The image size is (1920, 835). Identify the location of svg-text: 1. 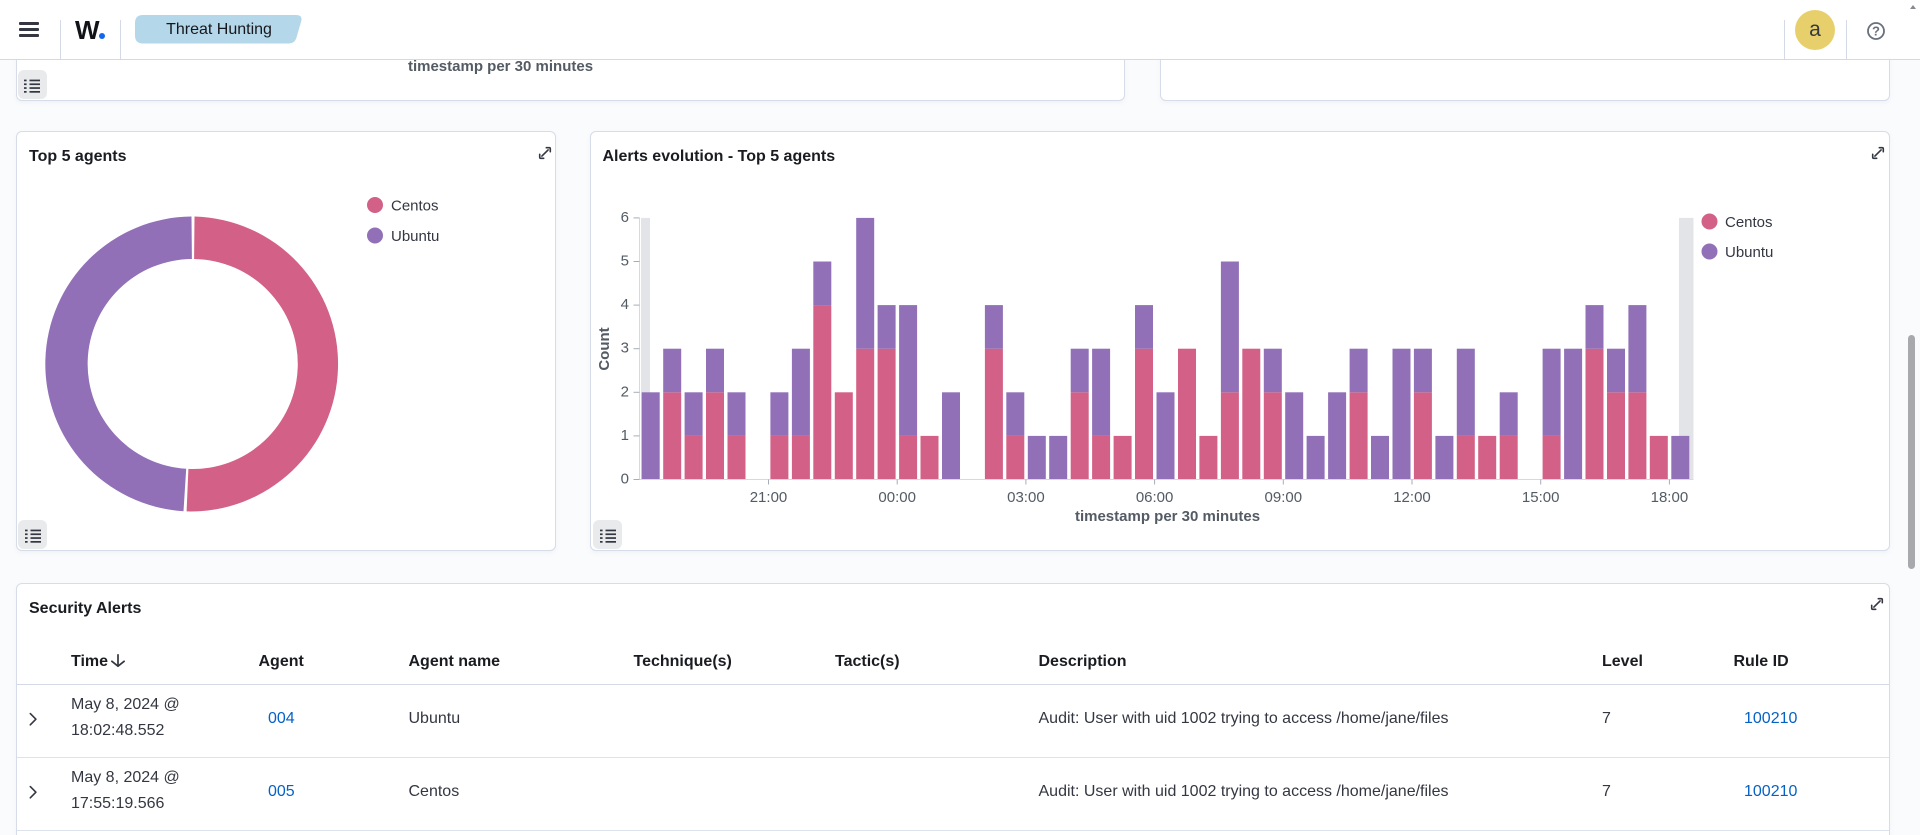
(624, 435).